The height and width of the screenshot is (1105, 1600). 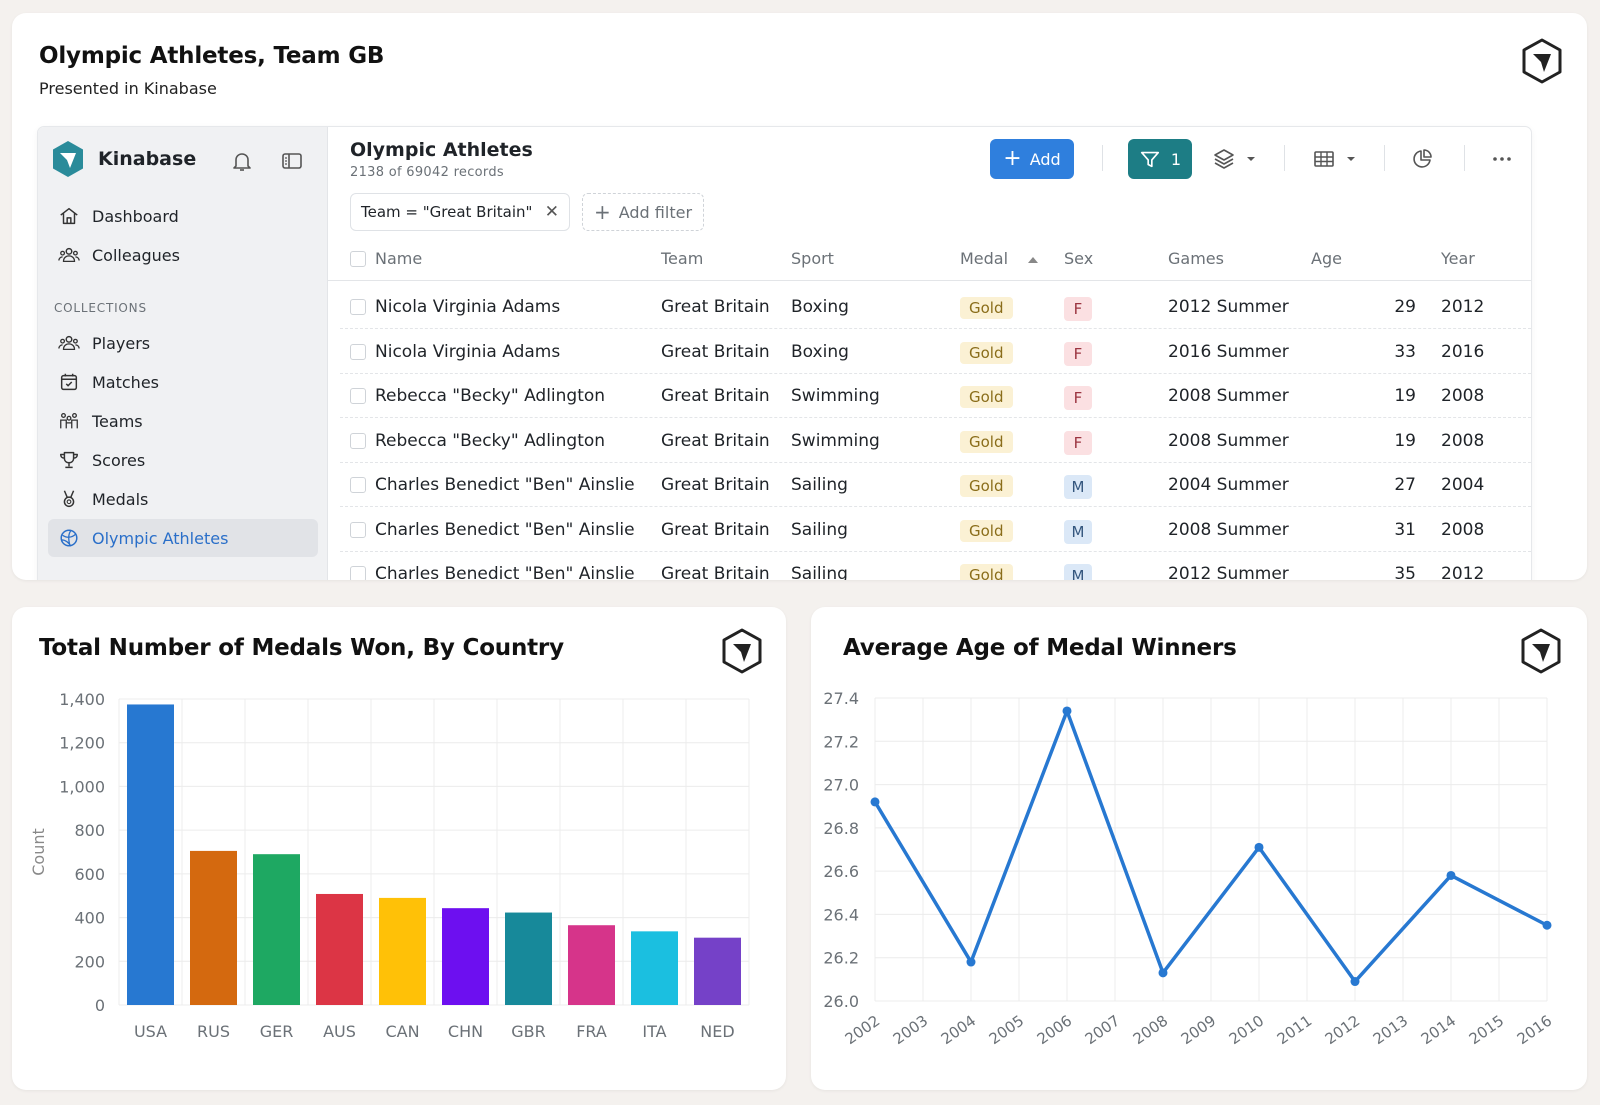 I want to click on brand-name: Kinabase, so click(x=147, y=159).